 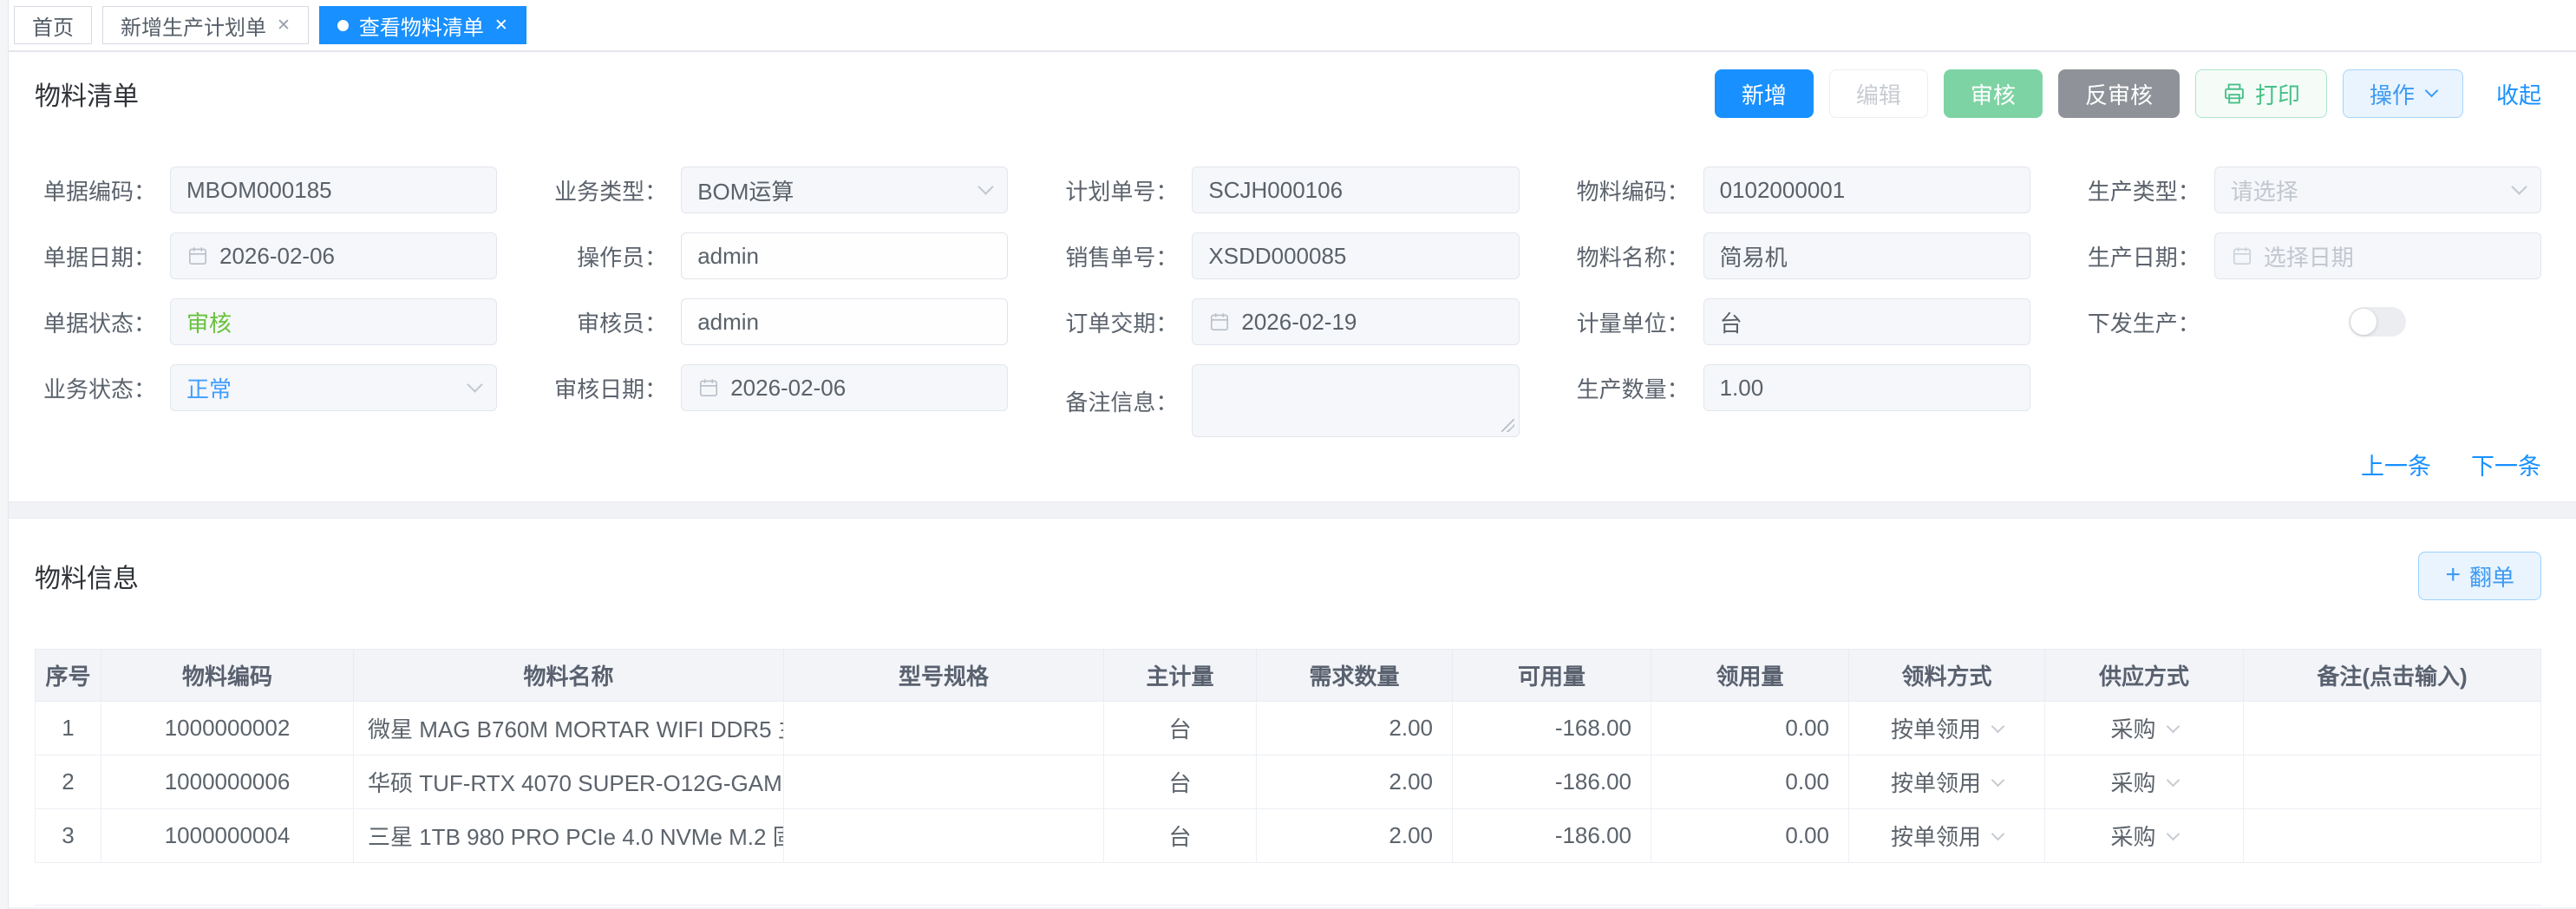 I want to click on collapsed-sidebar-strip, so click(x=4, y=454).